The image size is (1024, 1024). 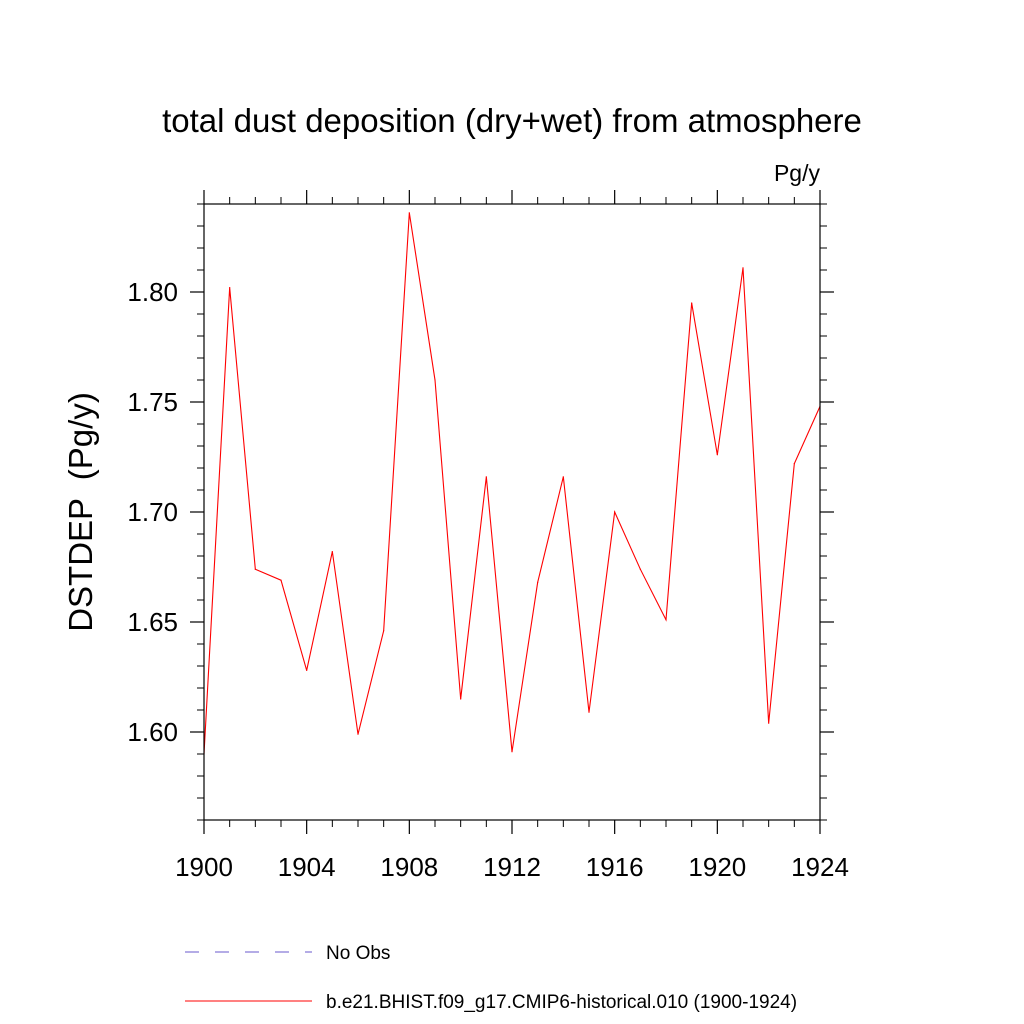 What do you see at coordinates (358, 953) in the screenshot?
I see `legend-label: No Obs` at bounding box center [358, 953].